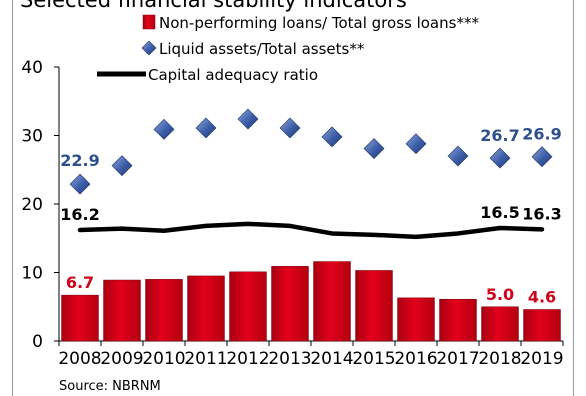  I want to click on data-label: 5.0, so click(500, 294).